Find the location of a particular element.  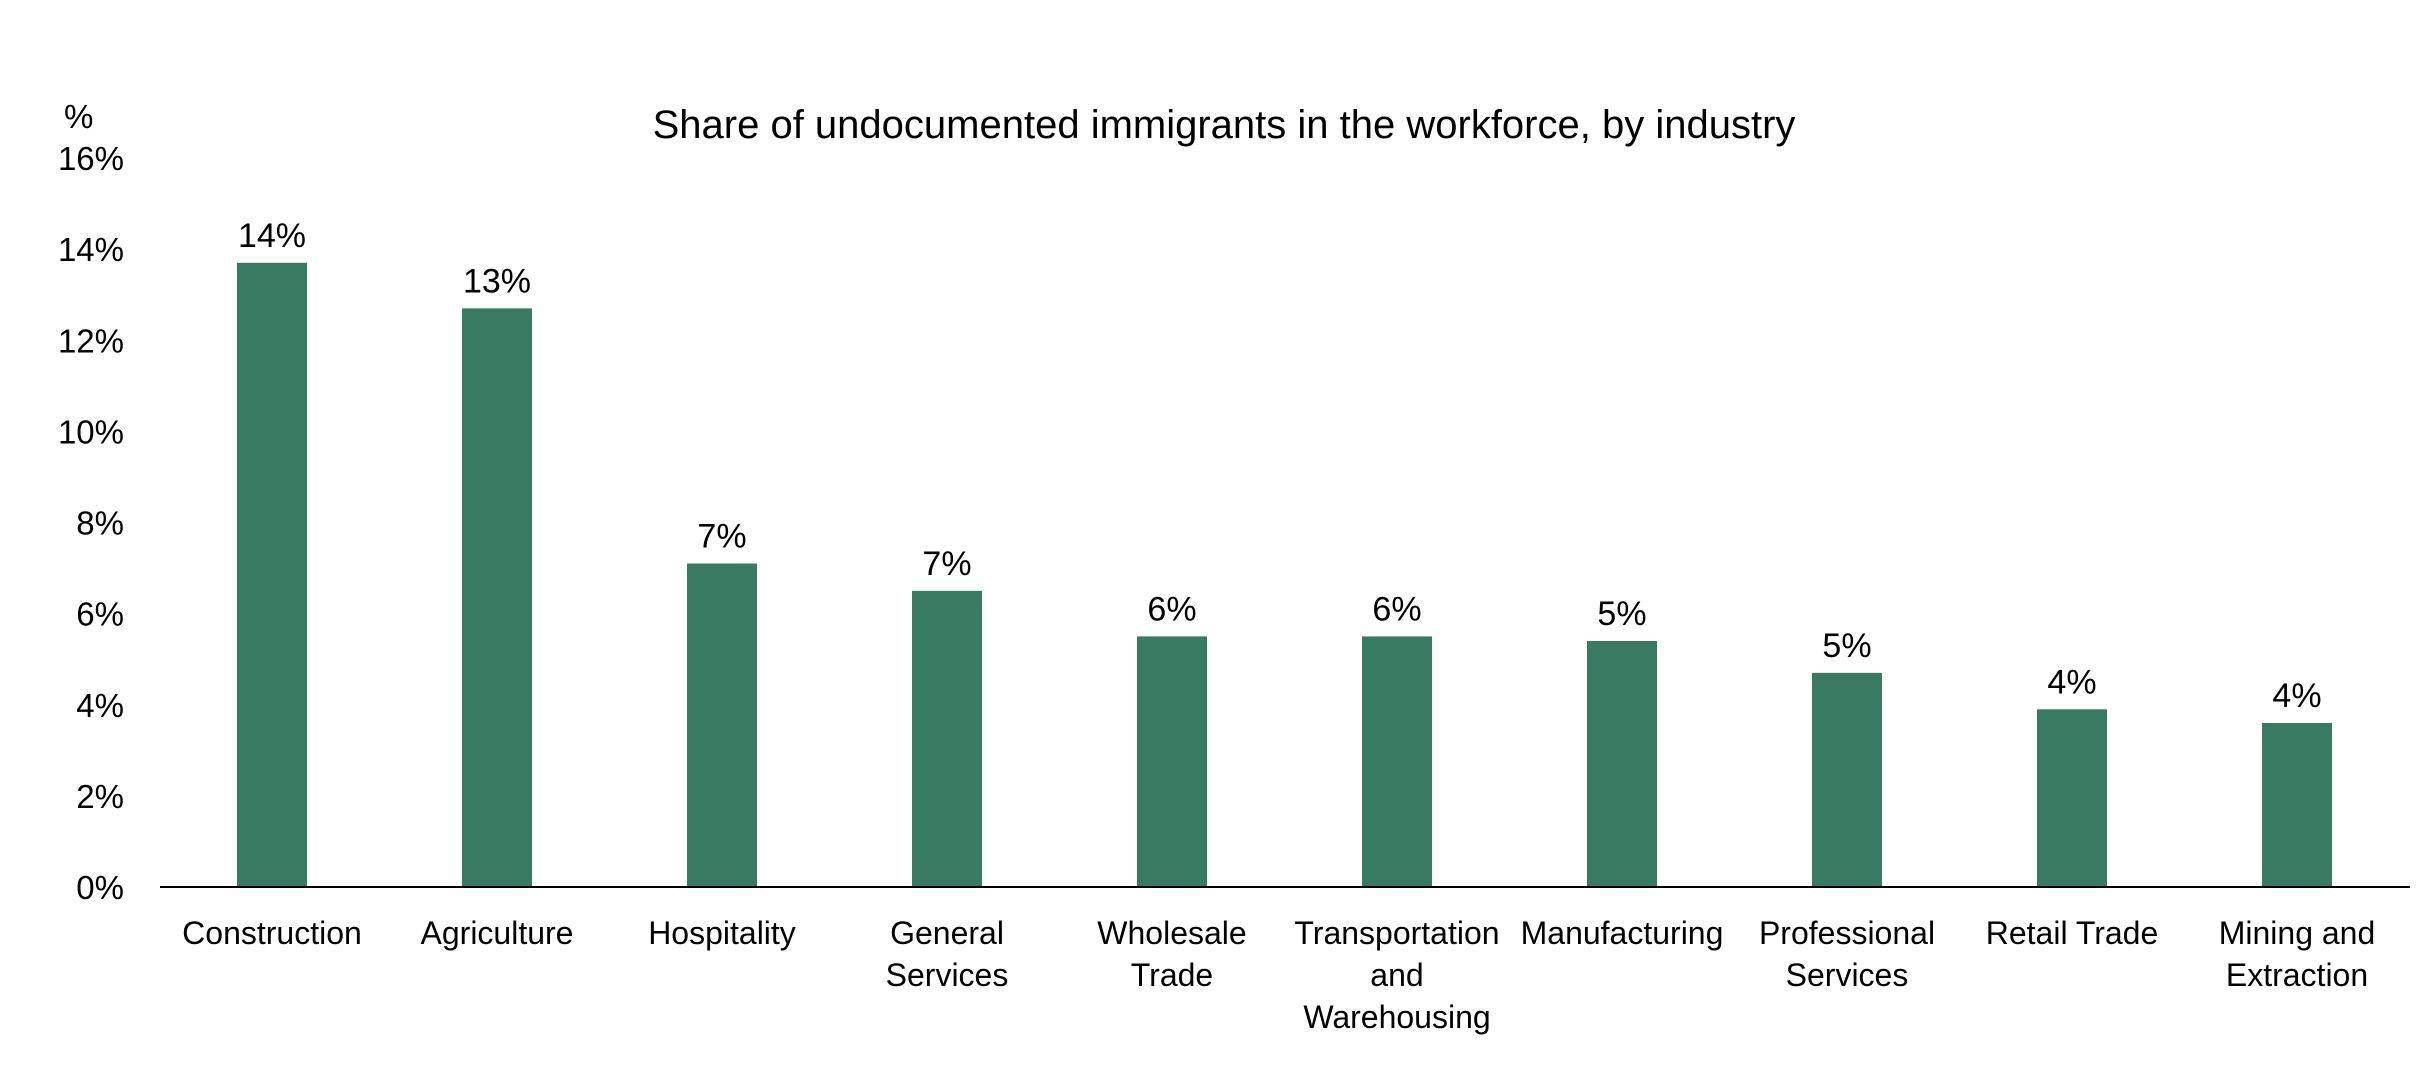

y-tick-label: 4% is located at coordinates (100, 705).